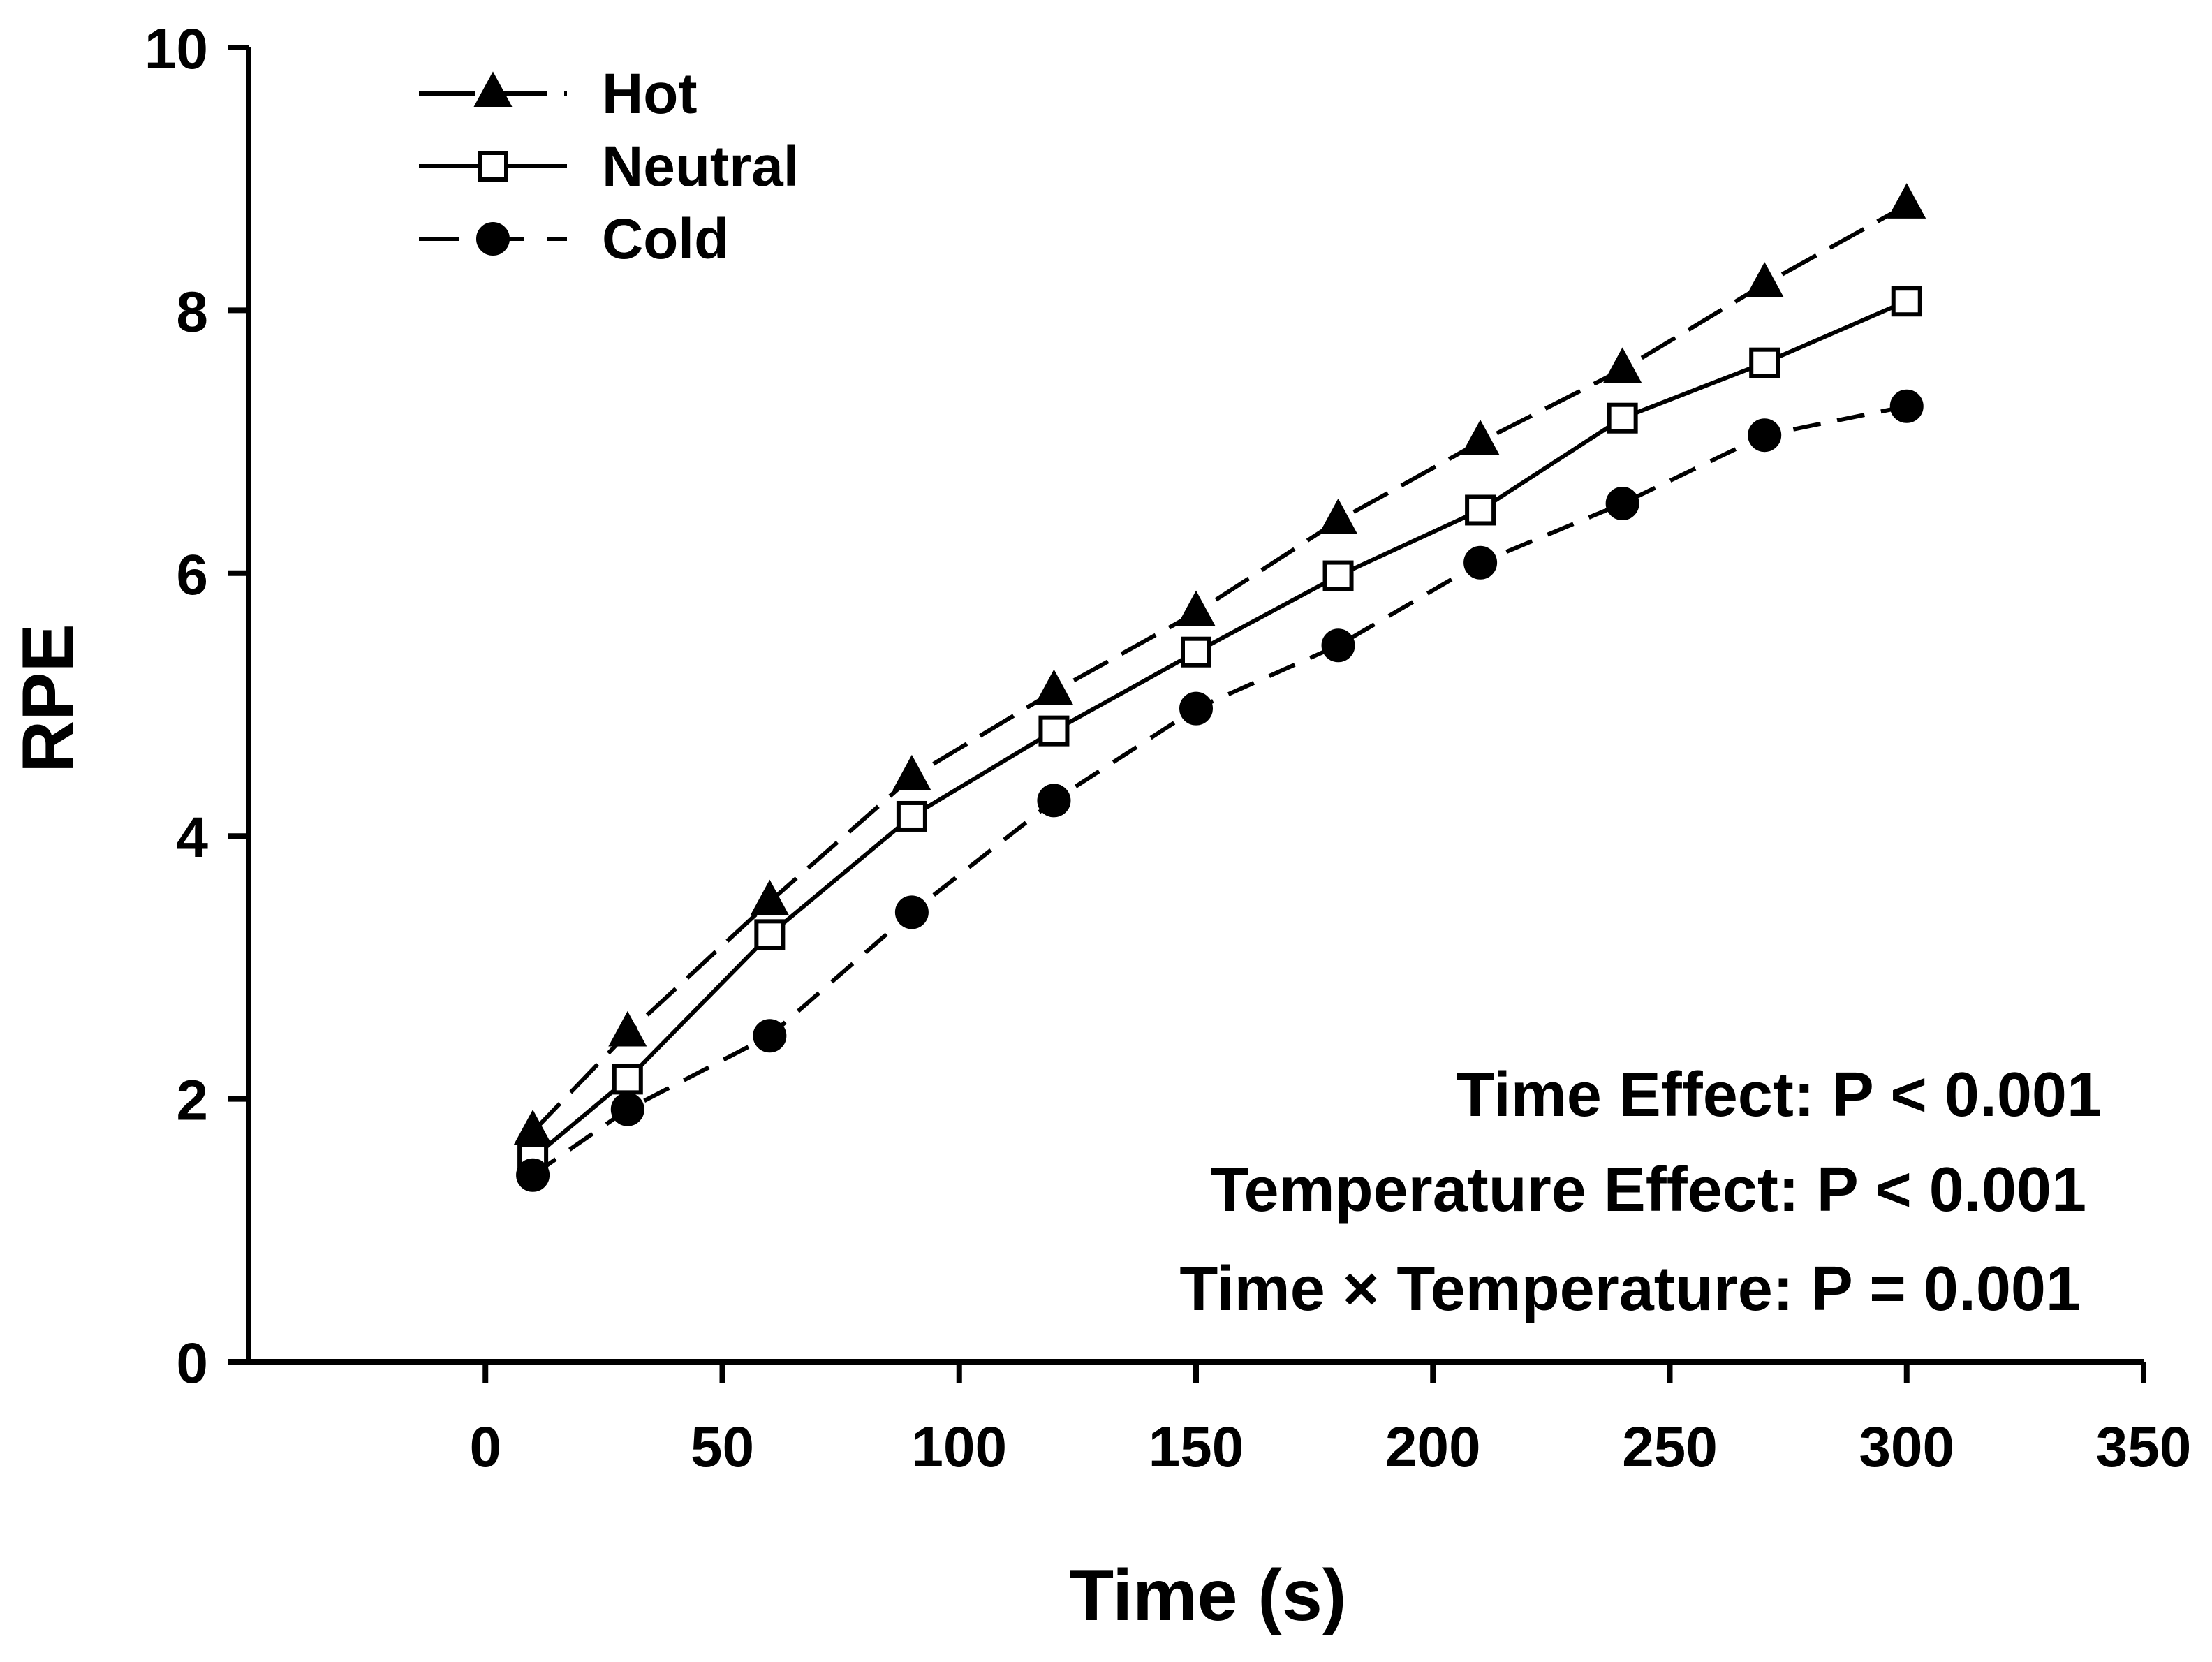 Image resolution: width=2212 pixels, height=1662 pixels. Describe the element at coordinates (1630, 1289) in the screenshot. I see `annotation-interaction: Time × Temperature: P = 0.001` at that location.